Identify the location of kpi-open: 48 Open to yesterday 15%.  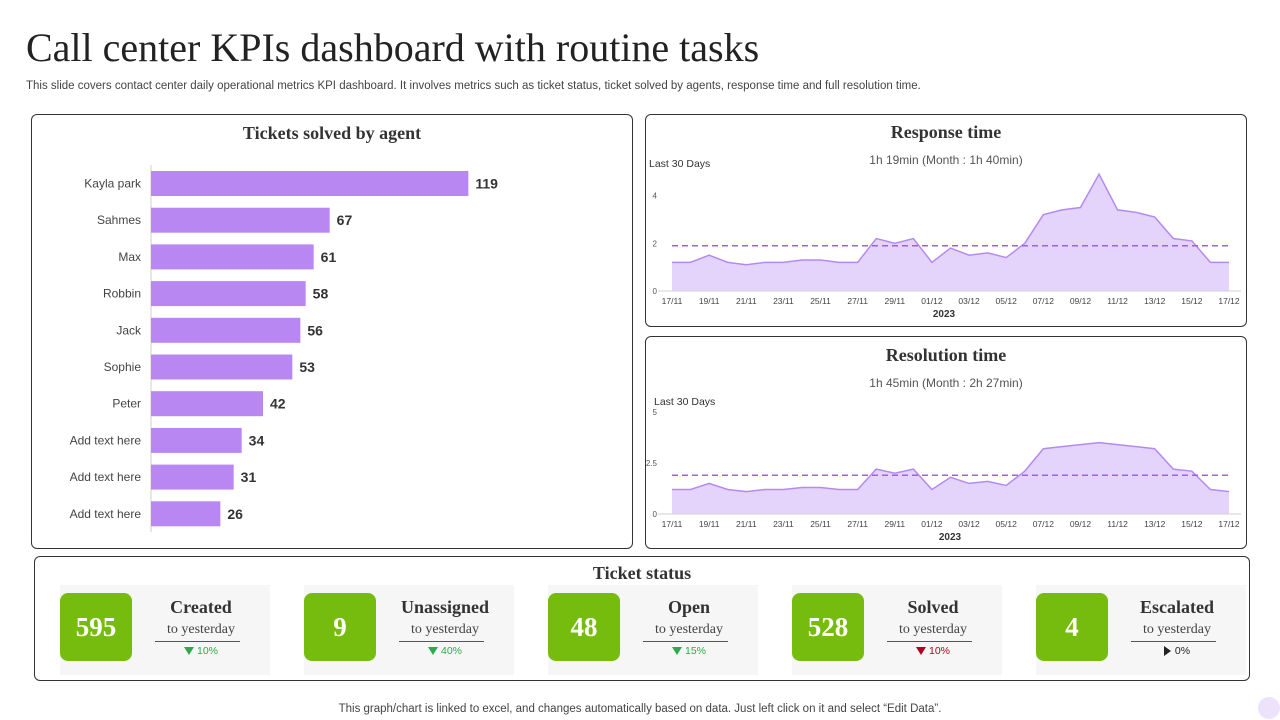
(653, 630).